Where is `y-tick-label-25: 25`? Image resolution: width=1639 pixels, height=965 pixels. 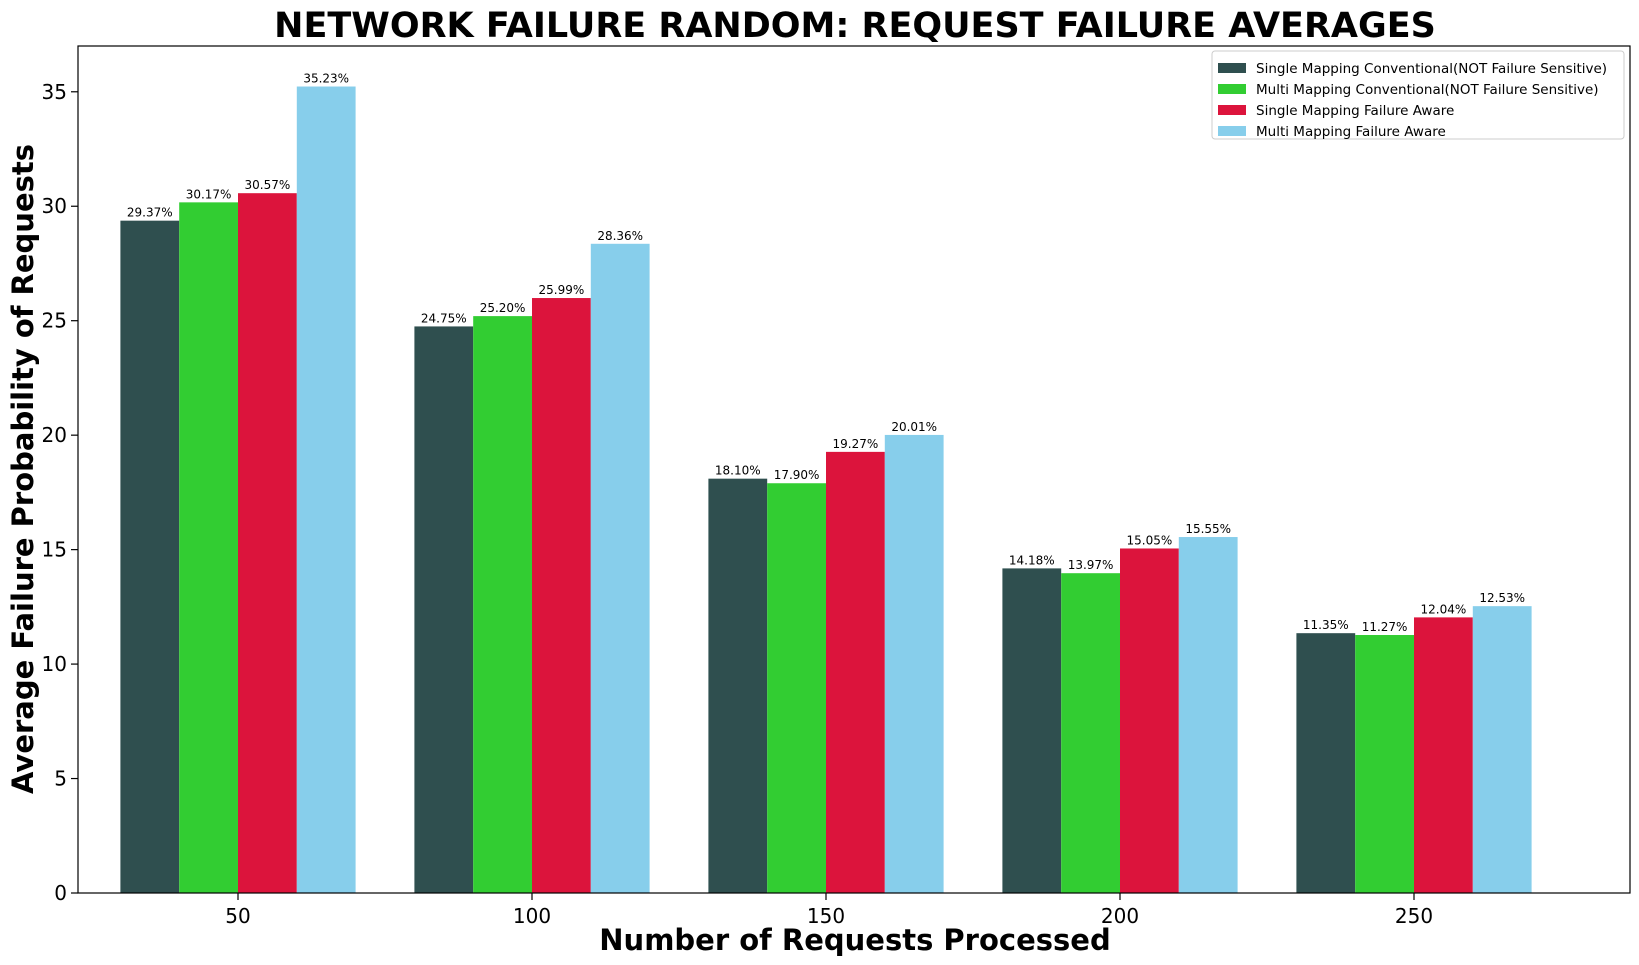 y-tick-label-25: 25 is located at coordinates (54, 321).